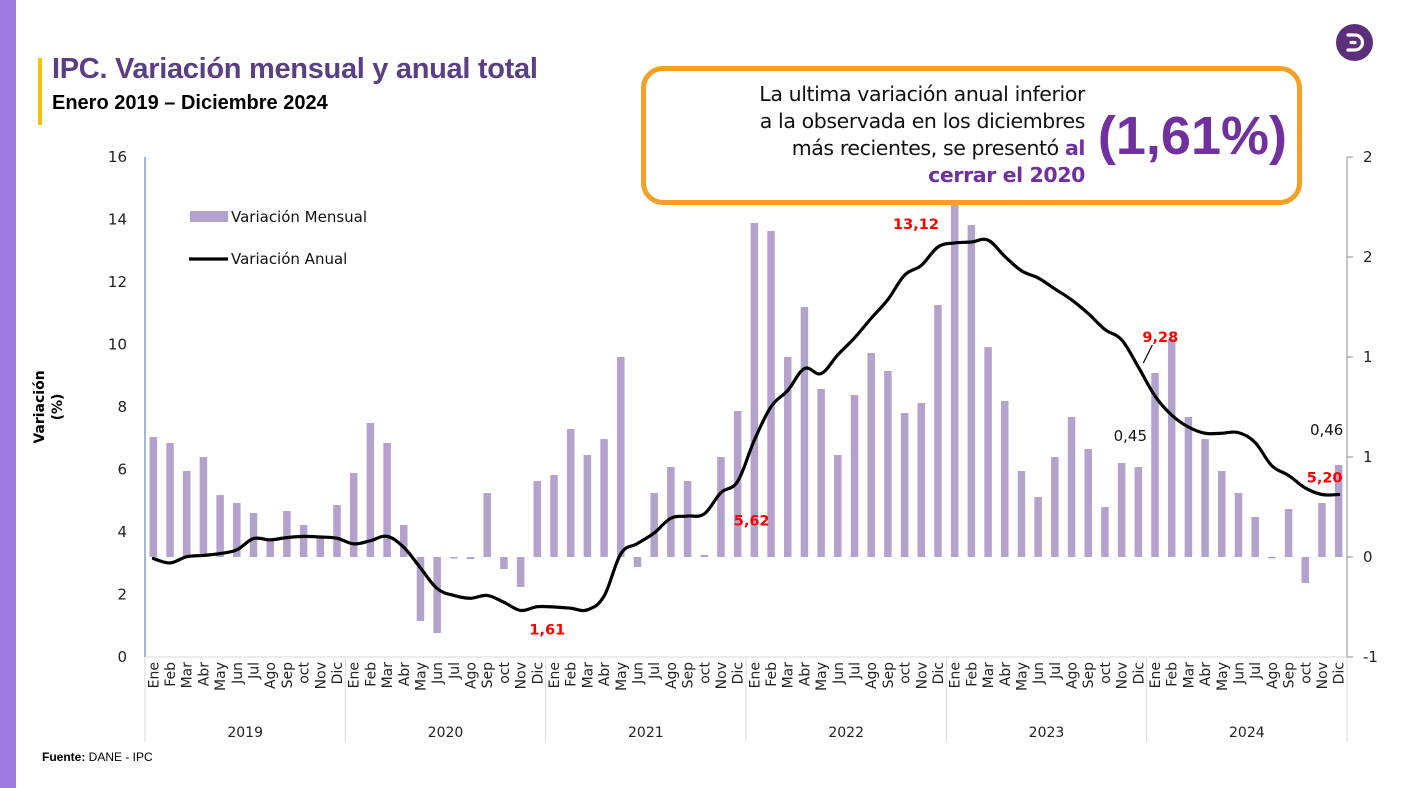 The height and width of the screenshot is (788, 1406). Describe the element at coordinates (846, 733) in the screenshot. I see `year-label: 2022` at that location.